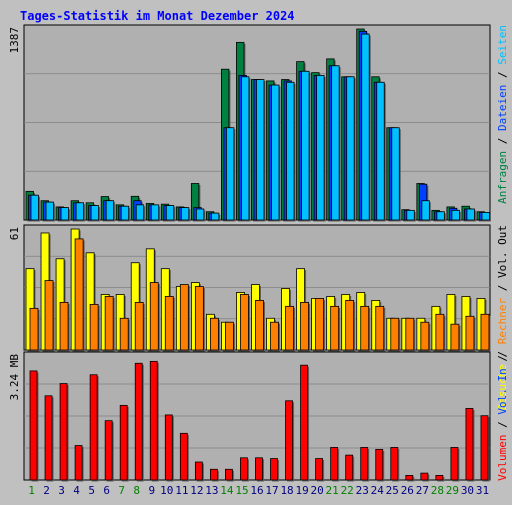 The height and width of the screenshot is (505, 512). What do you see at coordinates (14, 40) in the screenshot?
I see `y-axis-max-label: 1387` at bounding box center [14, 40].